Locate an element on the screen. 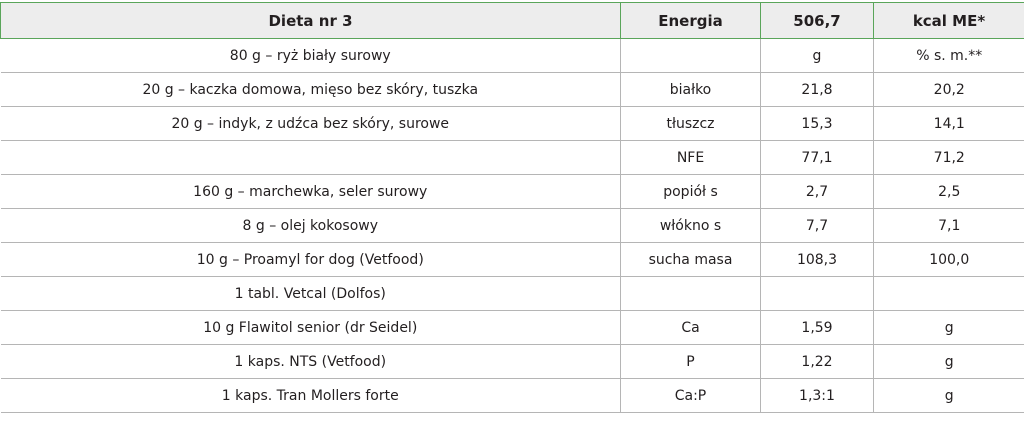 The width and height of the screenshot is (1024, 424). table-cell: 2,7 is located at coordinates (817, 192).